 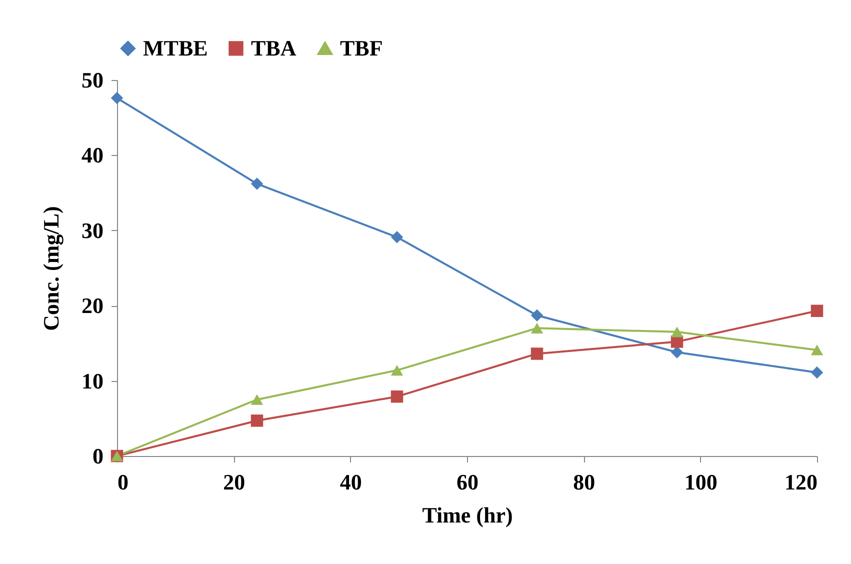 What do you see at coordinates (93, 80) in the screenshot?
I see `y-tick-label: 50` at bounding box center [93, 80].